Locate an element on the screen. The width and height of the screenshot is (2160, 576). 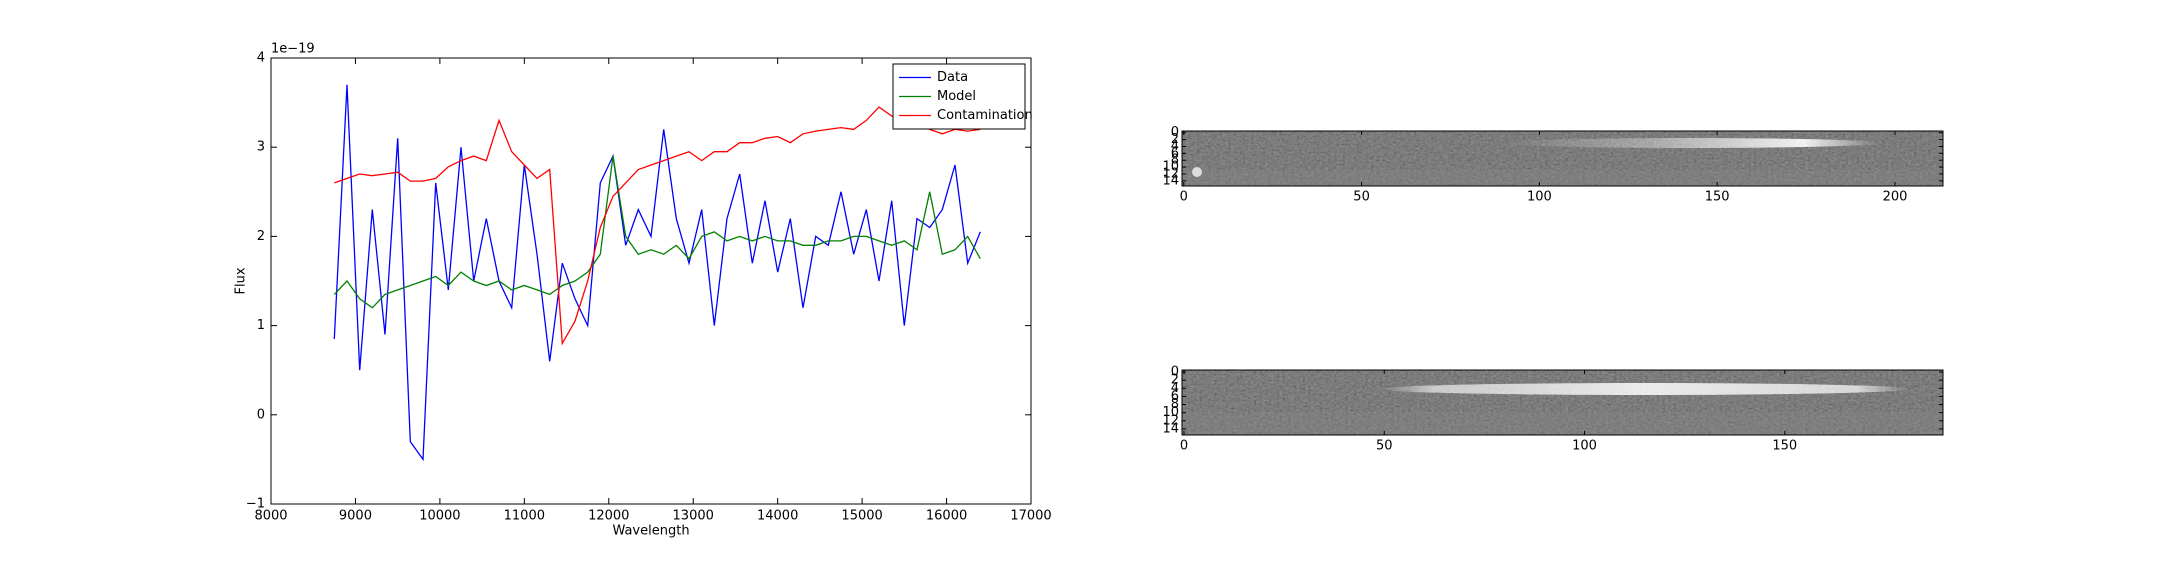
y-offset-label: 1e−19 is located at coordinates (293, 49).